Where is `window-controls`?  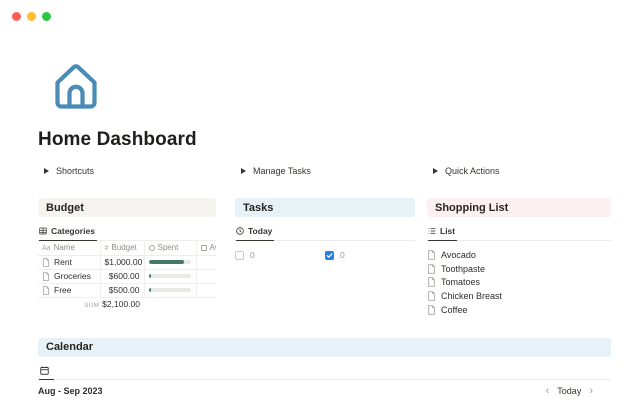
window-controls is located at coordinates (31, 16).